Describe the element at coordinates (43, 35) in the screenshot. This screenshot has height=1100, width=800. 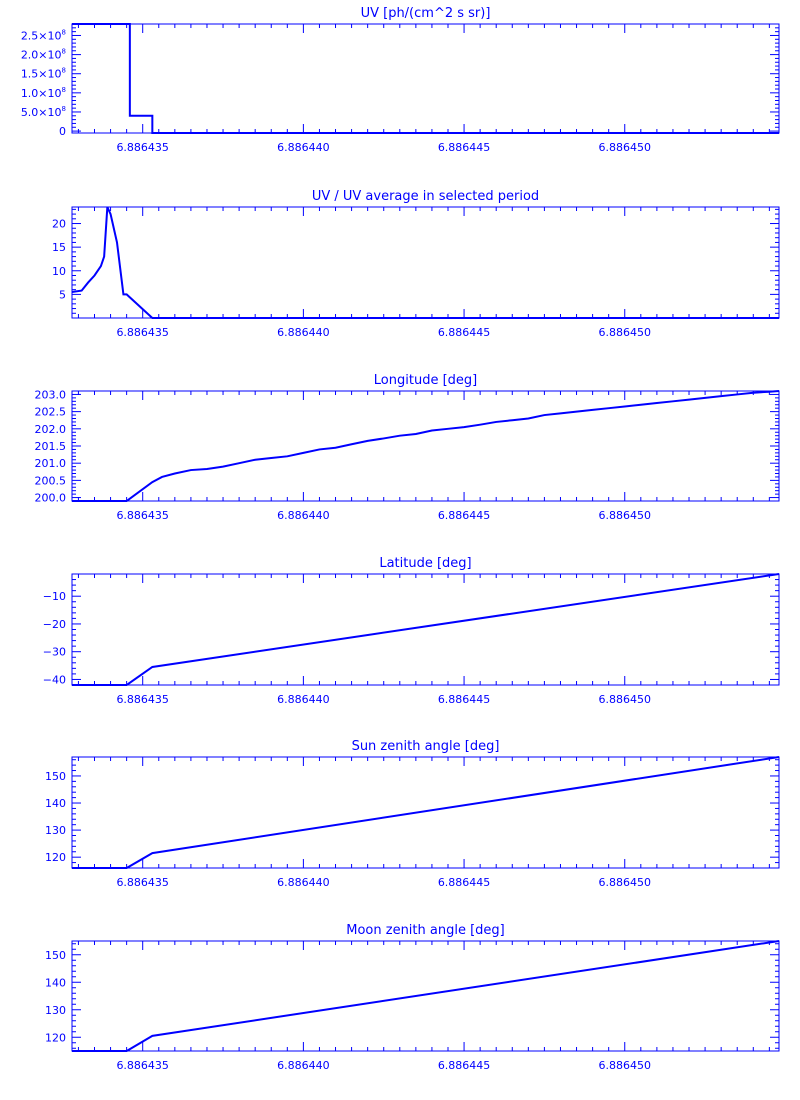
I see `y-tick-label: 2.5×10⁸` at that location.